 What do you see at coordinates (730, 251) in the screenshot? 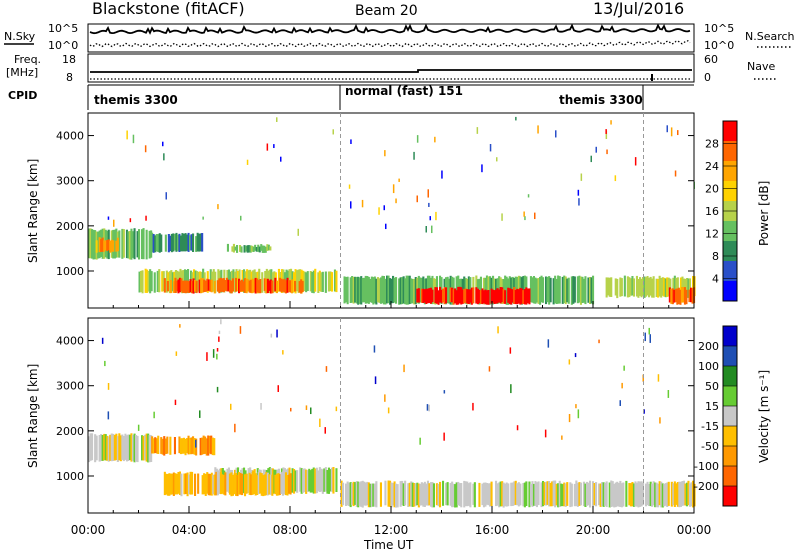
I see `colorbar-swatch` at bounding box center [730, 251].